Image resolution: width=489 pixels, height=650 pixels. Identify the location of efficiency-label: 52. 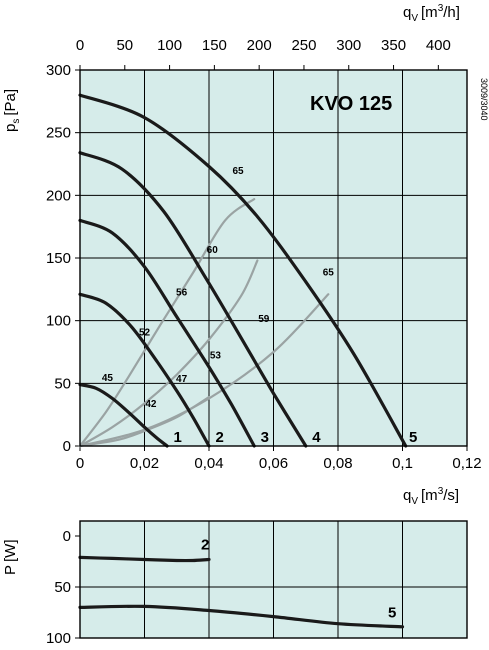
(145, 333).